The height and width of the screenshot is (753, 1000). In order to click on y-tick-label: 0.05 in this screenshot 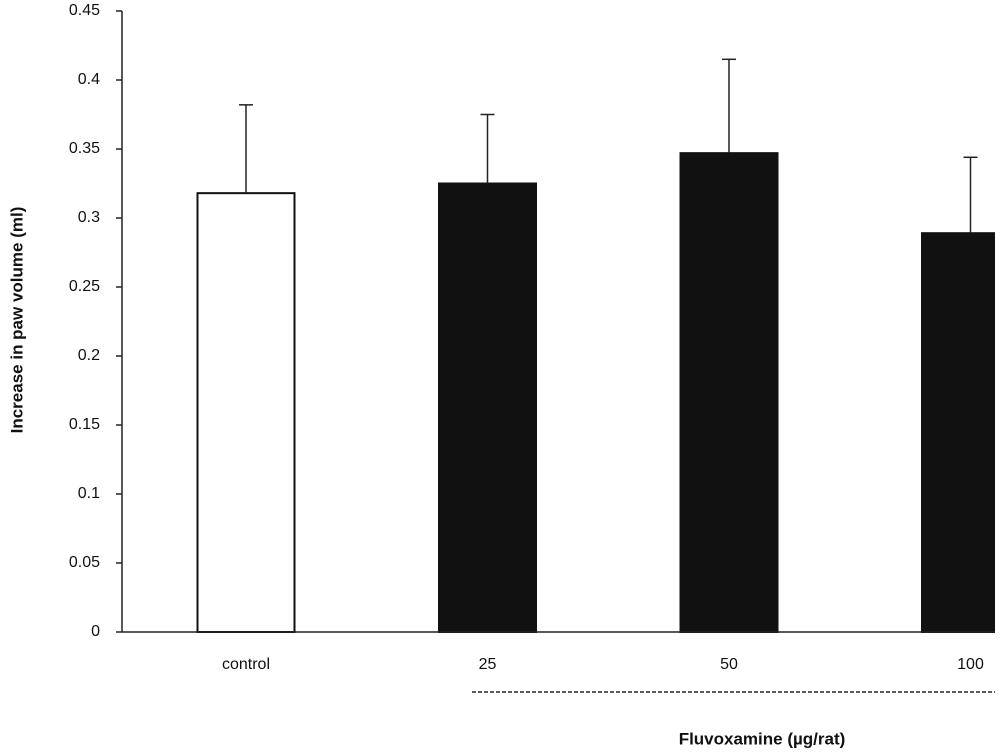, I will do `click(84, 562)`.